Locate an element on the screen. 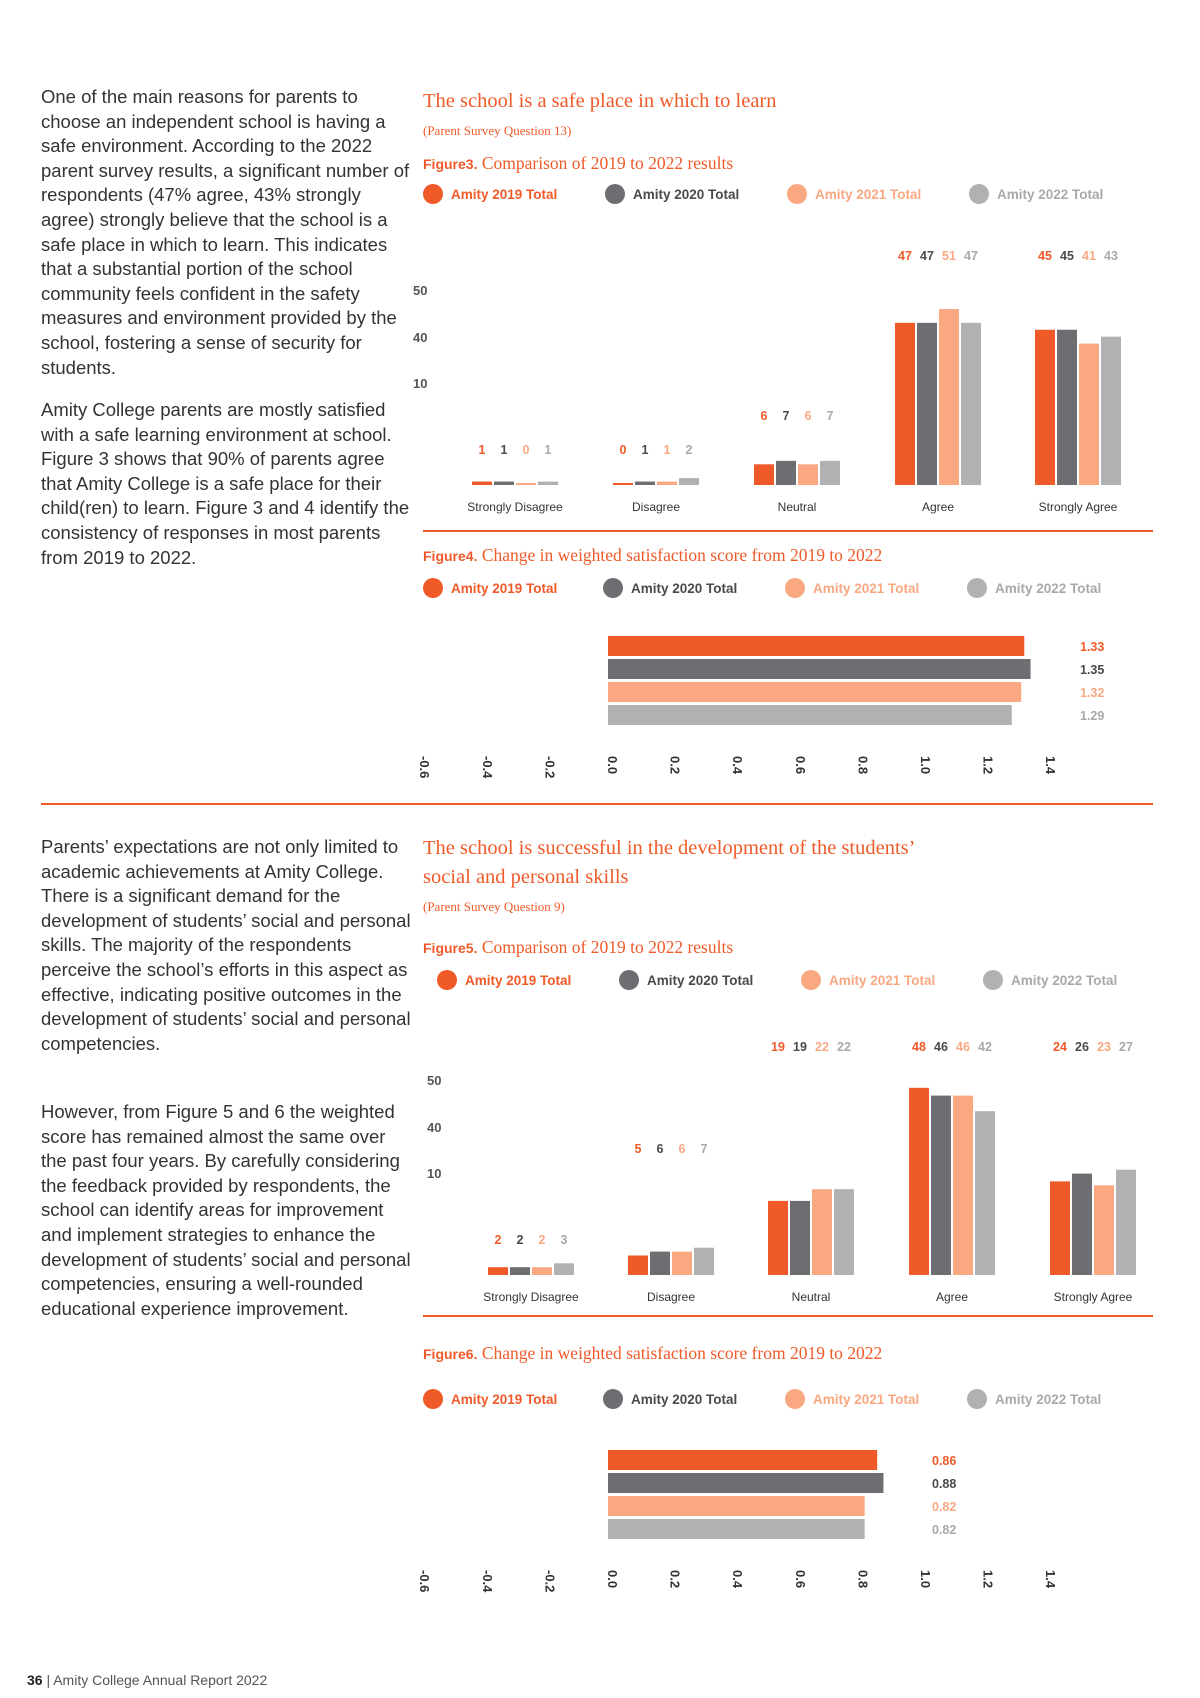  bar-neutral-2021 is located at coordinates (822, 1232).